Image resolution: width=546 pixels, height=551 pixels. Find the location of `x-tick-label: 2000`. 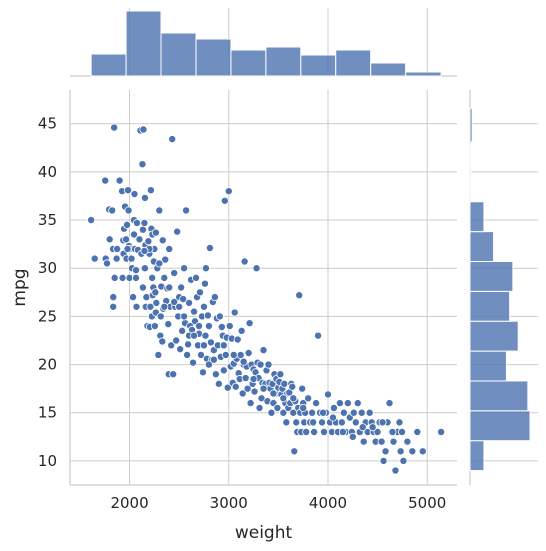

x-tick-label: 2000 is located at coordinates (129, 503).